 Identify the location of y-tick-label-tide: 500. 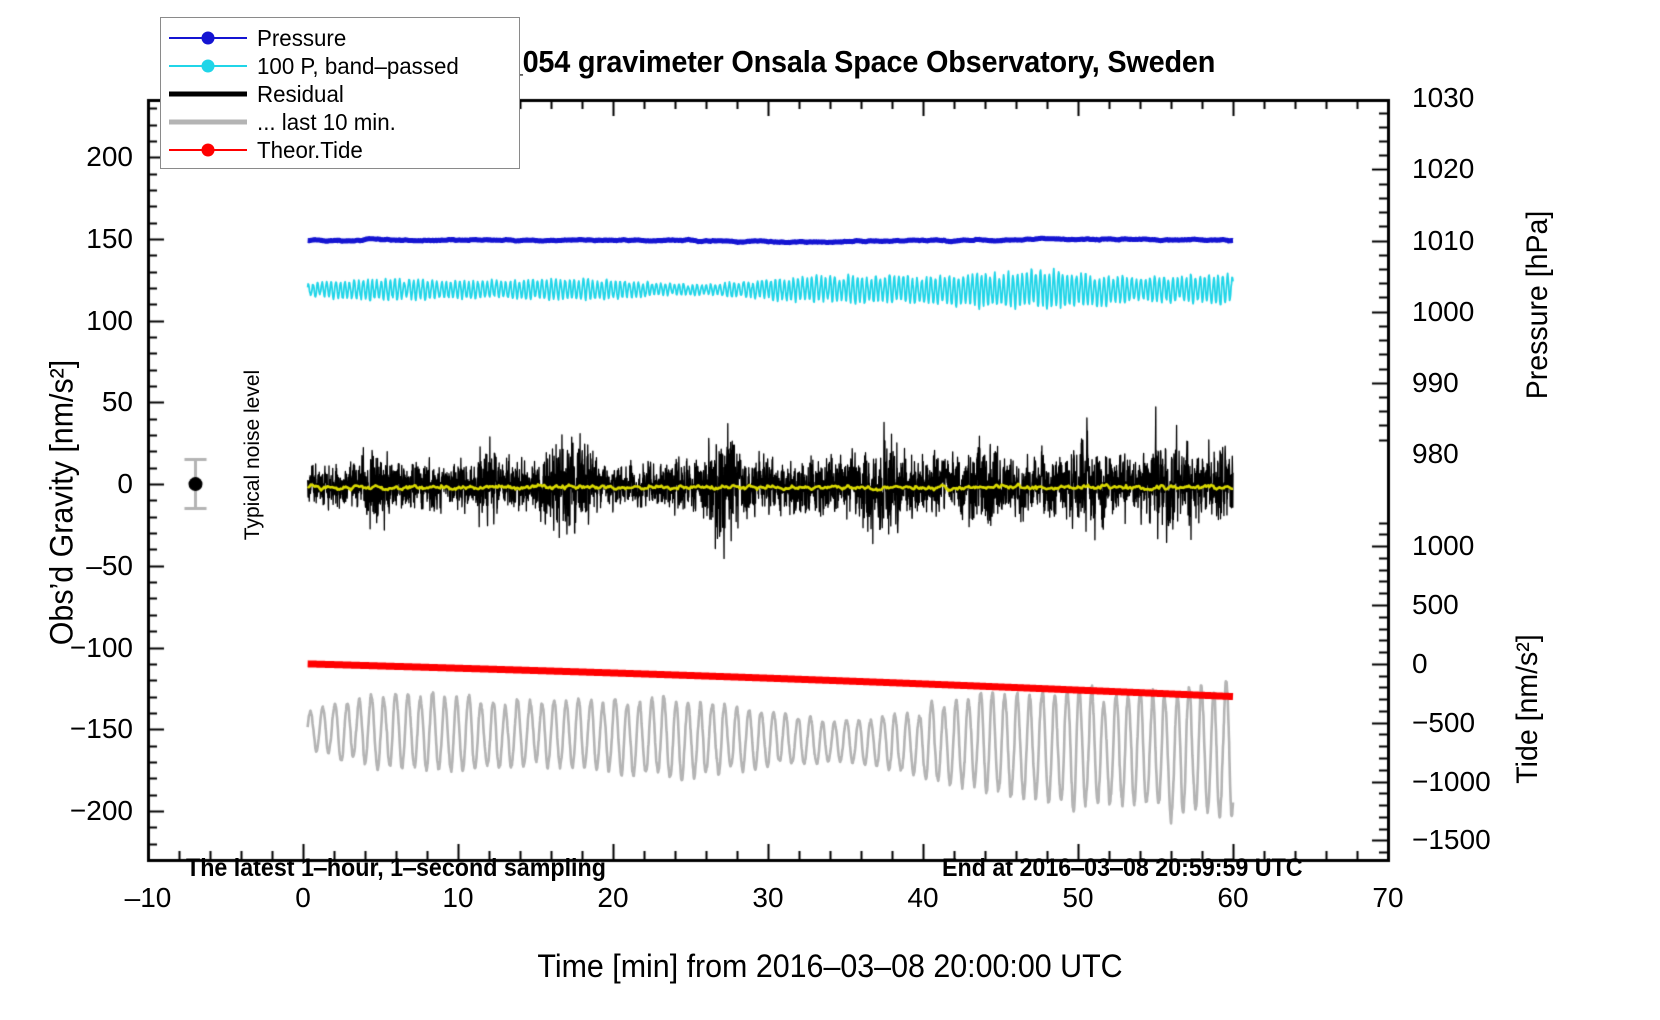
(1435, 605).